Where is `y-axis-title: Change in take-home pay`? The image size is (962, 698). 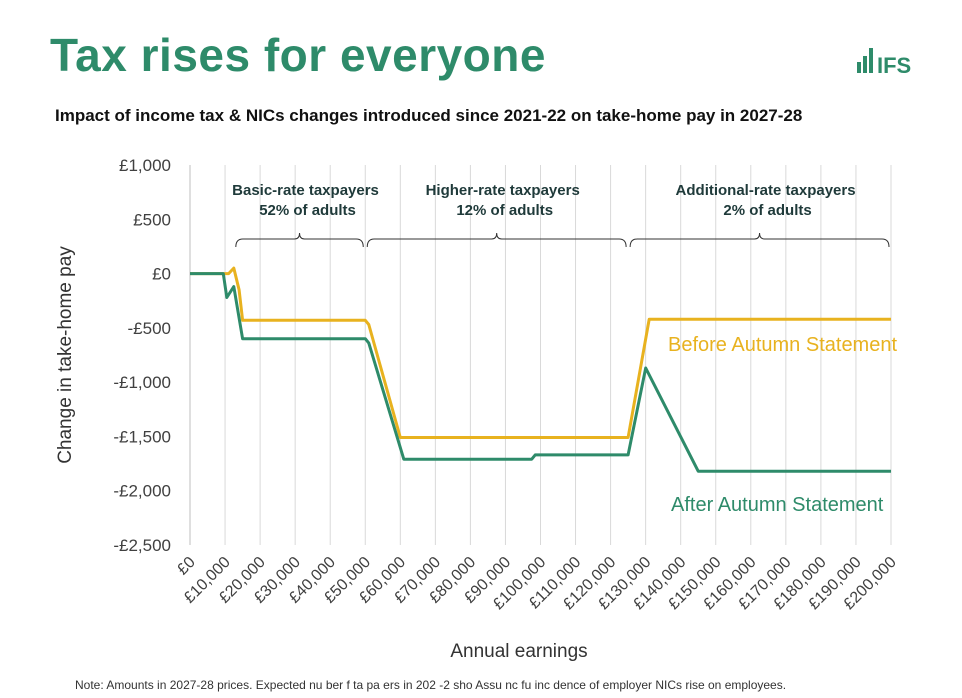 y-axis-title: Change in take-home pay is located at coordinates (65, 355).